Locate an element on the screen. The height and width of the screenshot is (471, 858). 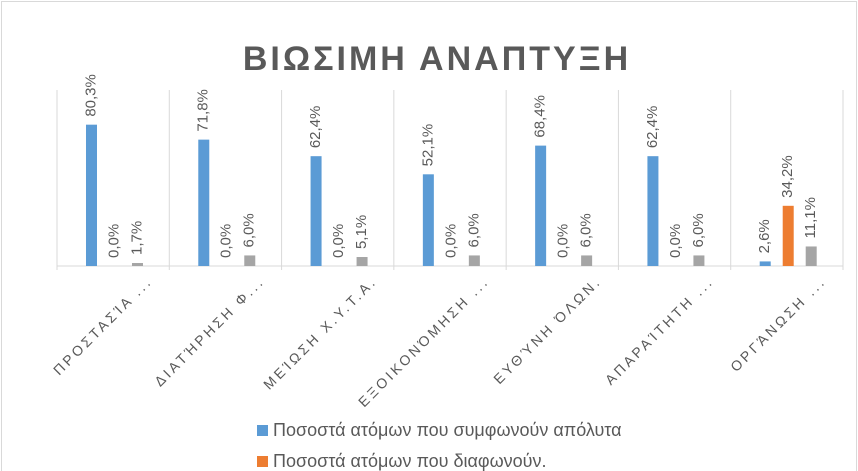
value-label: 5,1% is located at coordinates (361, 232).